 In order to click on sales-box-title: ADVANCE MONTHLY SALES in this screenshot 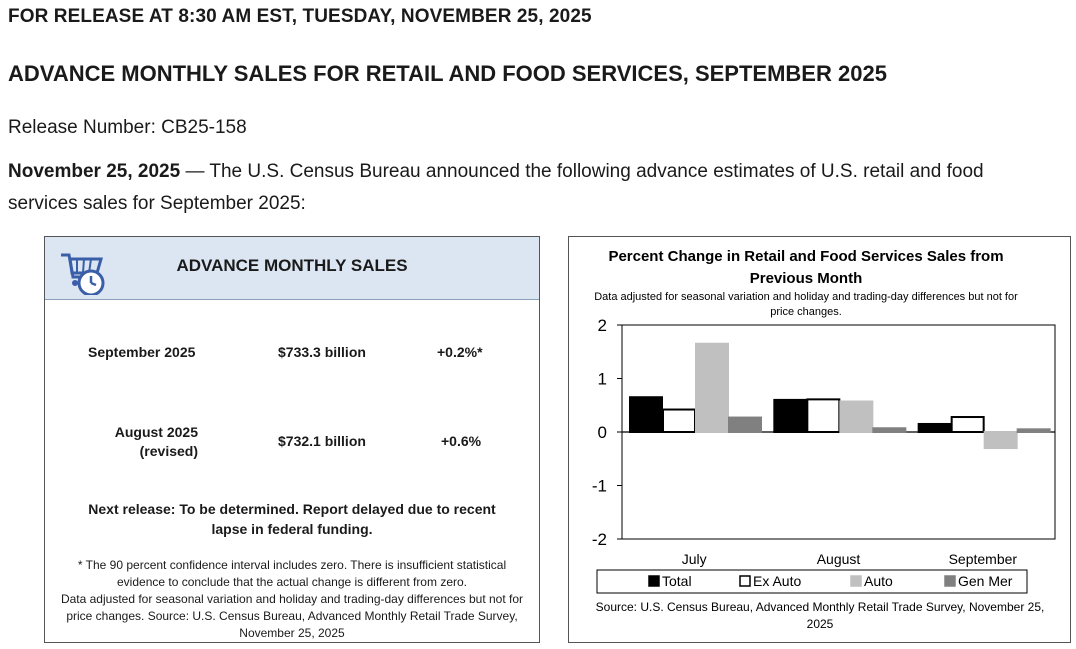, I will do `click(292, 265)`.